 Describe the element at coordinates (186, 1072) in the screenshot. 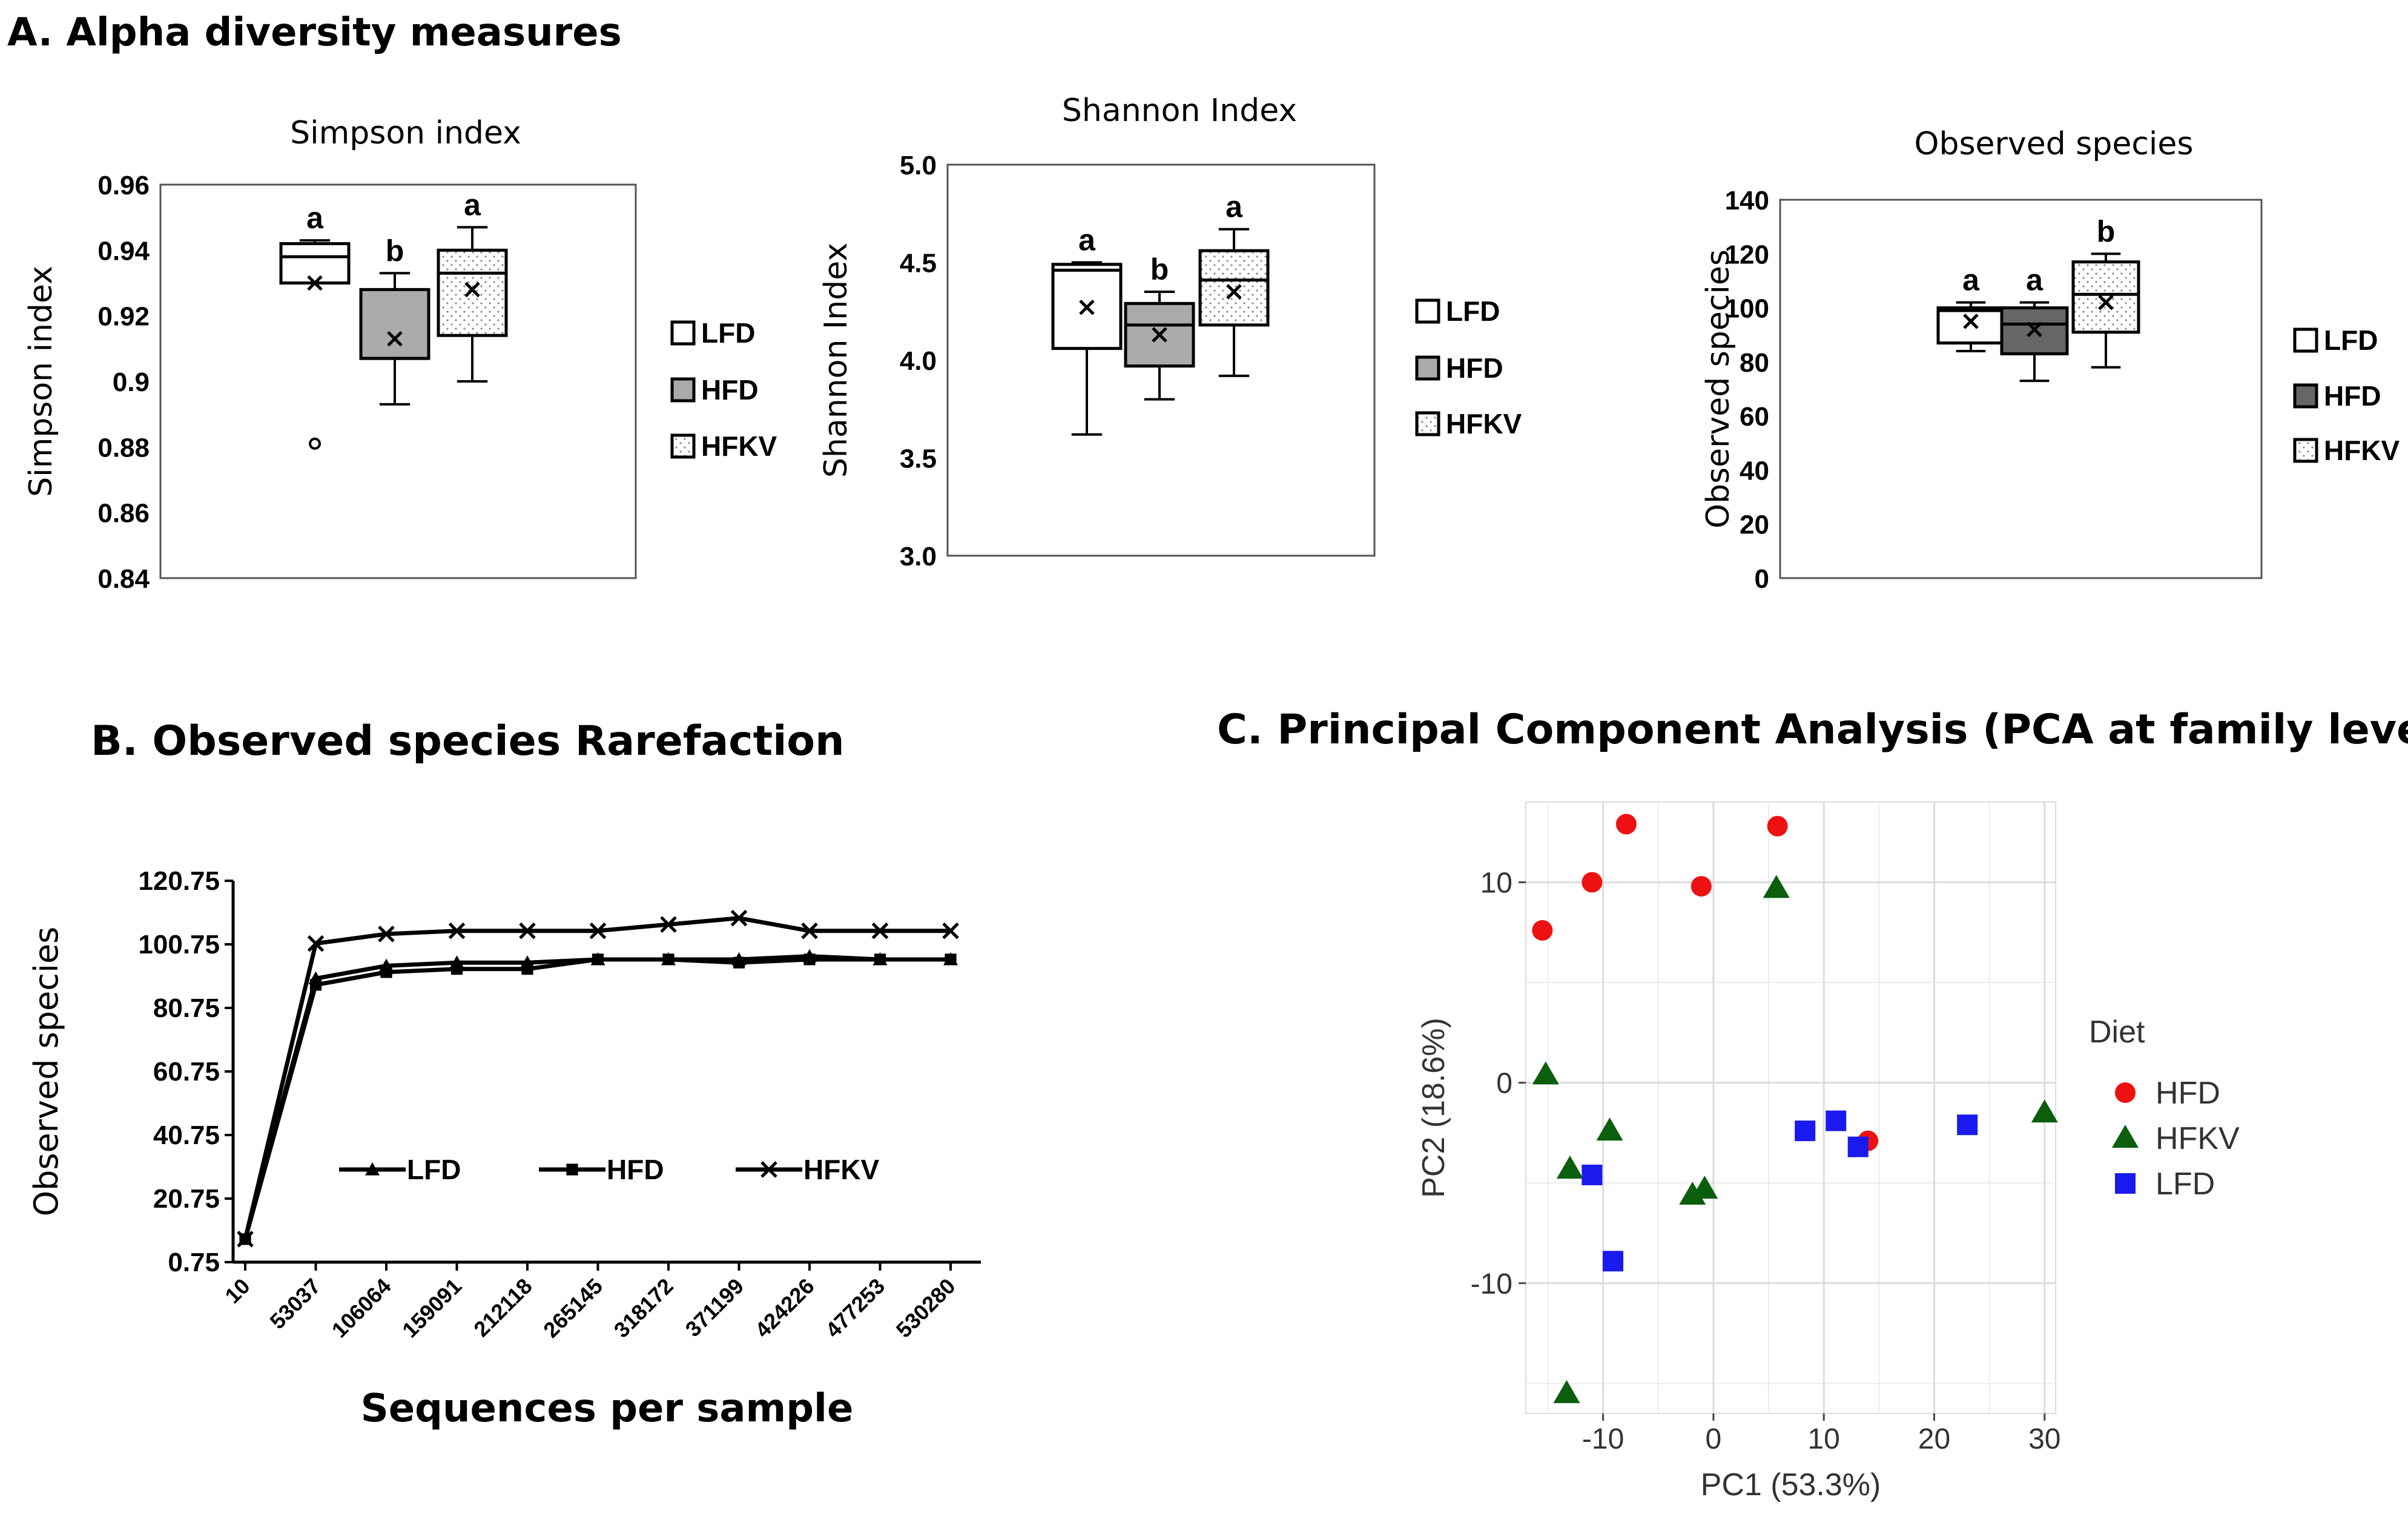

I see `y-tick-label: 60.75` at that location.